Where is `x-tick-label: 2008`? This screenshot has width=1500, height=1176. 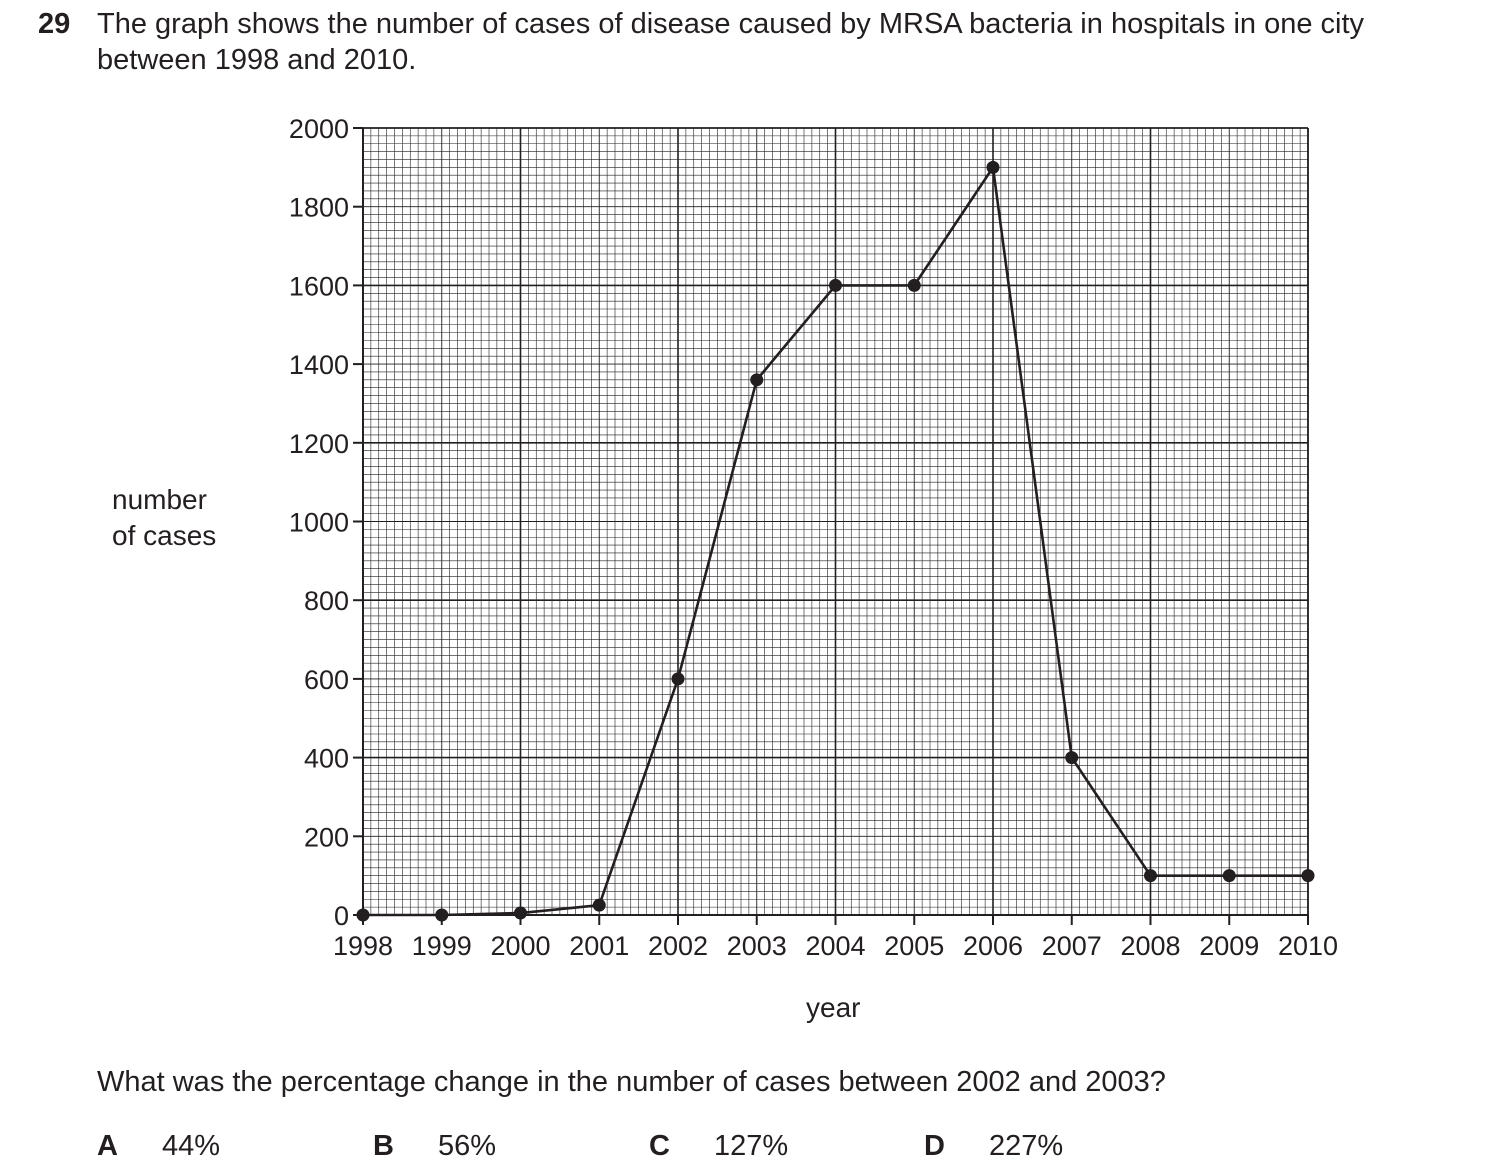 x-tick-label: 2008 is located at coordinates (1150, 946).